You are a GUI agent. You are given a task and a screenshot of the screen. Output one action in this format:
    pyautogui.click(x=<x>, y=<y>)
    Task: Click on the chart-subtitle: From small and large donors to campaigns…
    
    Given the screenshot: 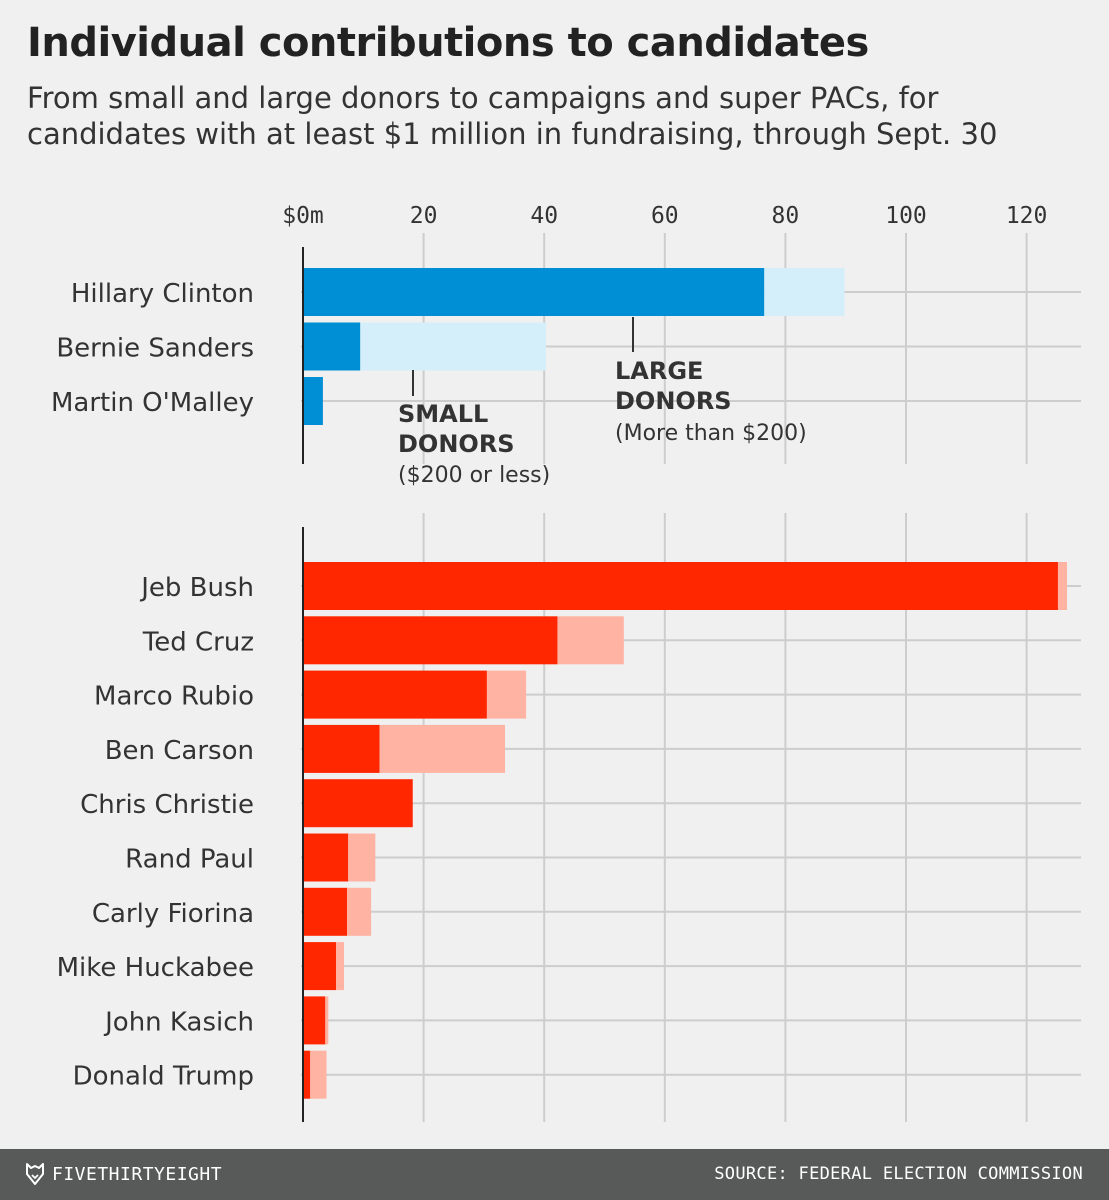 What is the action you would take?
    pyautogui.click(x=512, y=116)
    